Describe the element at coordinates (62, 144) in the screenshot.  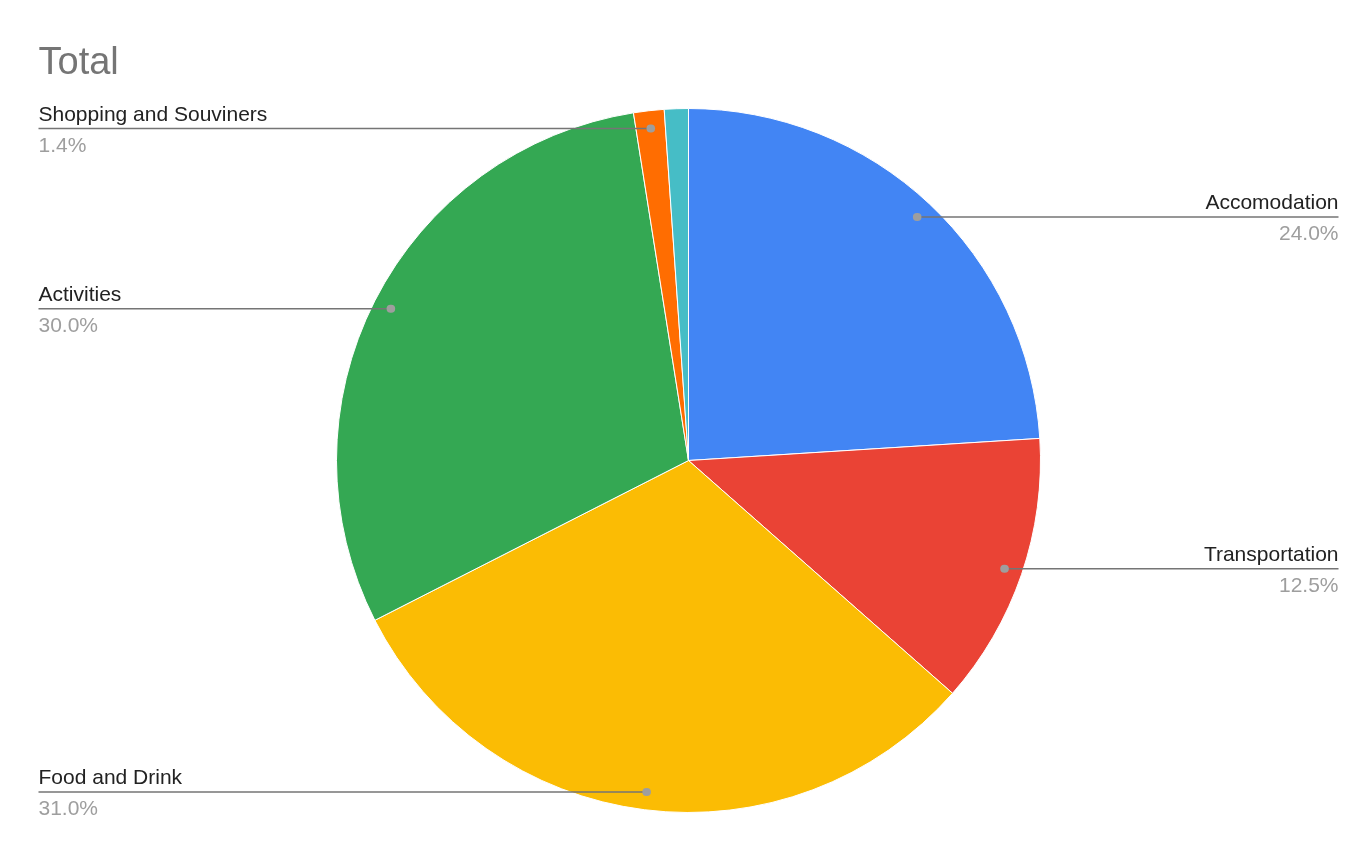
I see `data-label: 1.4%` at that location.